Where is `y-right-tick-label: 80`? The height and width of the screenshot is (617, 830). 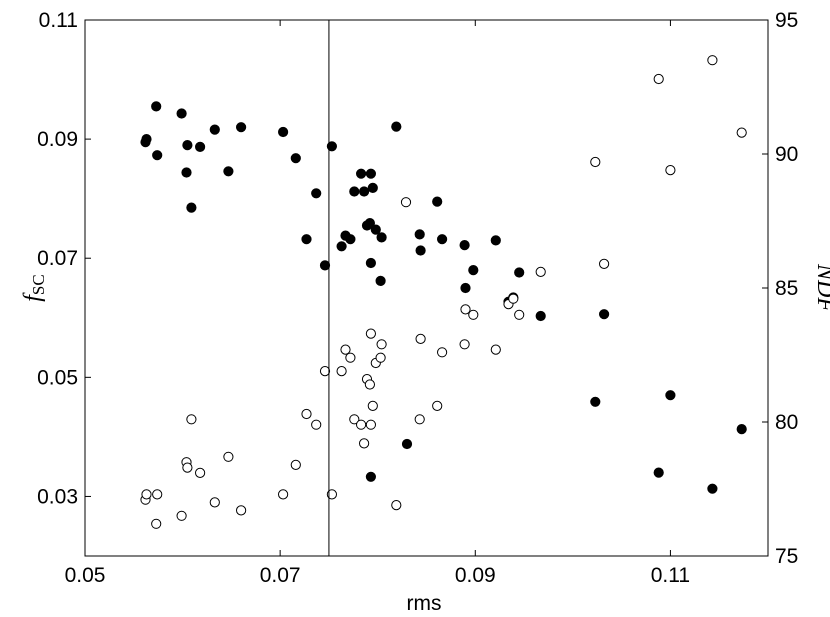 y-right-tick-label: 80 is located at coordinates (786, 422).